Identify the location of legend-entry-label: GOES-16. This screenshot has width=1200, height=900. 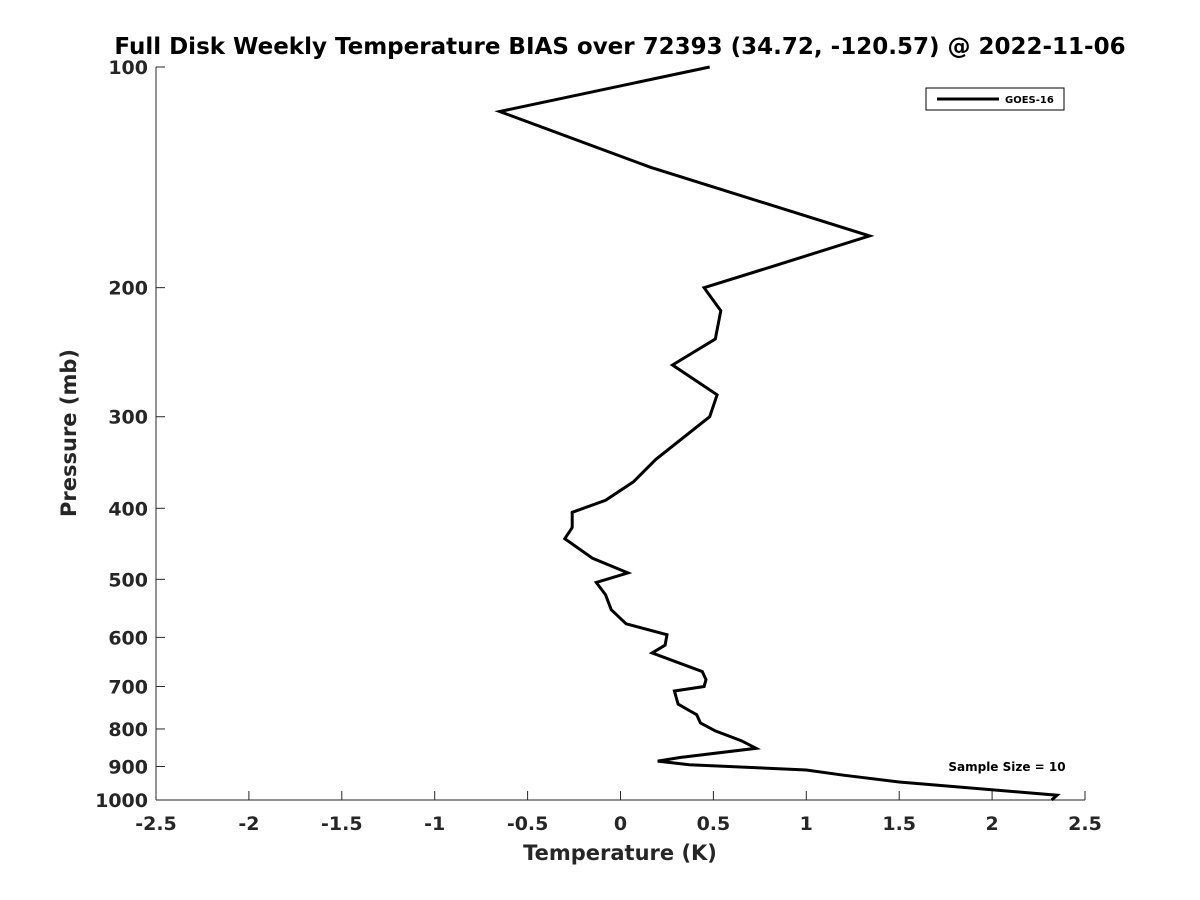
(1029, 100).